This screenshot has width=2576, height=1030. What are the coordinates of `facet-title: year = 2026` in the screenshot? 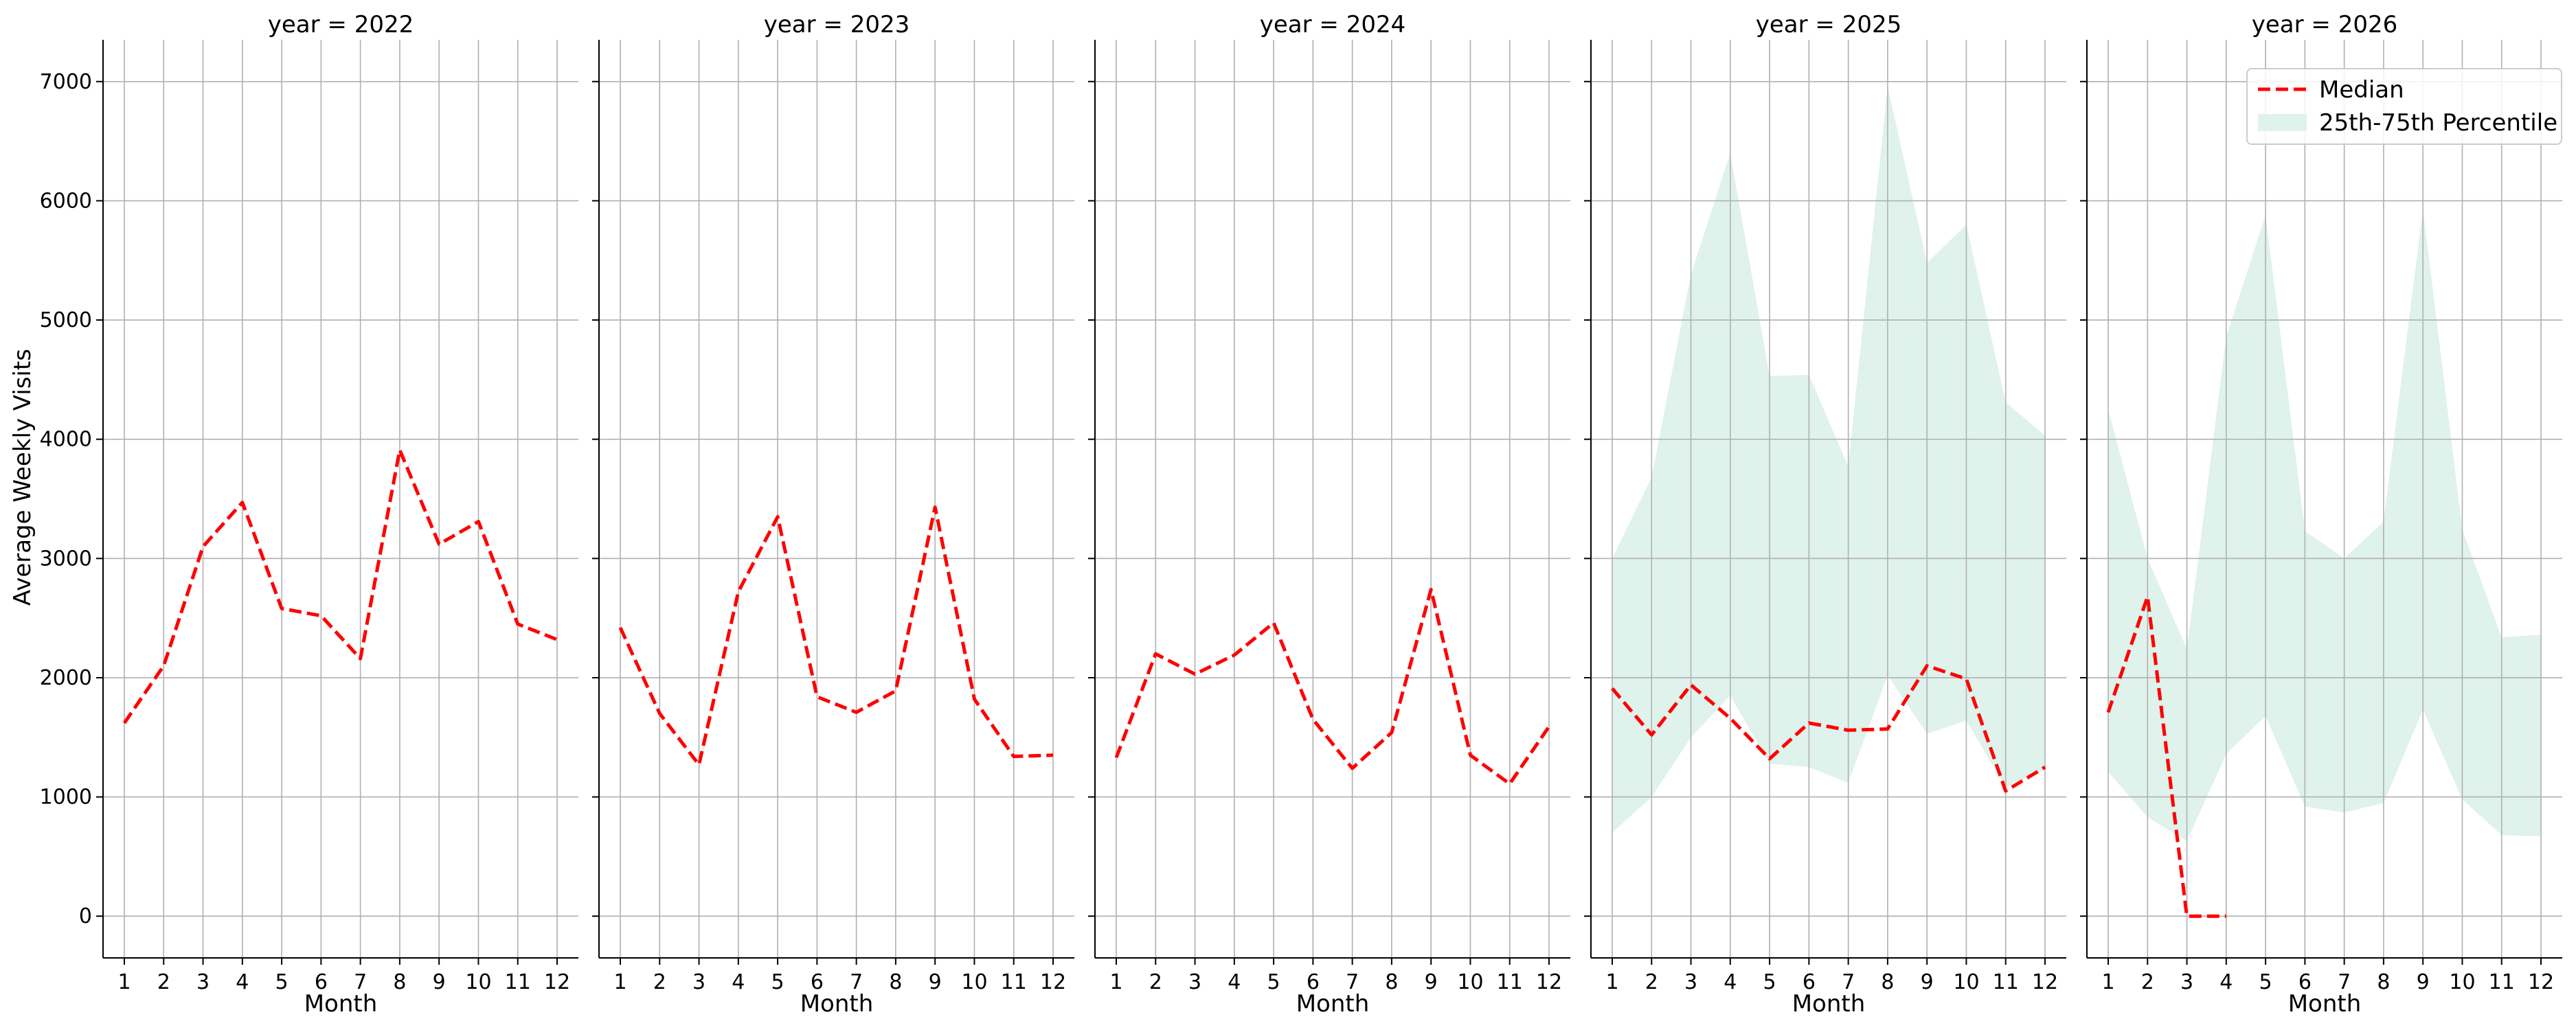 It's located at (2324, 24).